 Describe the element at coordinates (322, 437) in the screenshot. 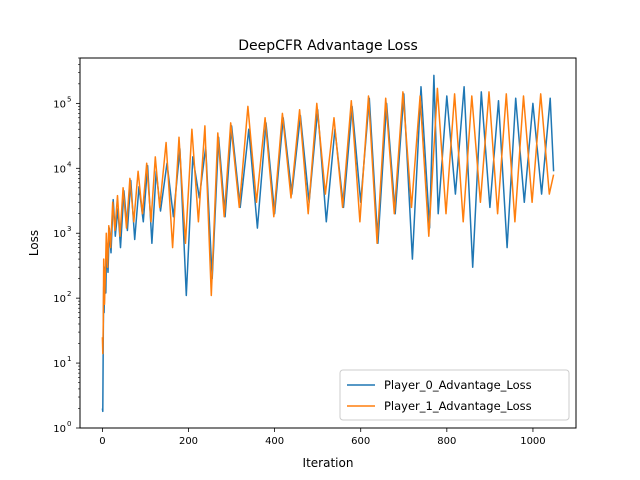

I see `x-axis: 0 200 400 600 800 1000` at that location.